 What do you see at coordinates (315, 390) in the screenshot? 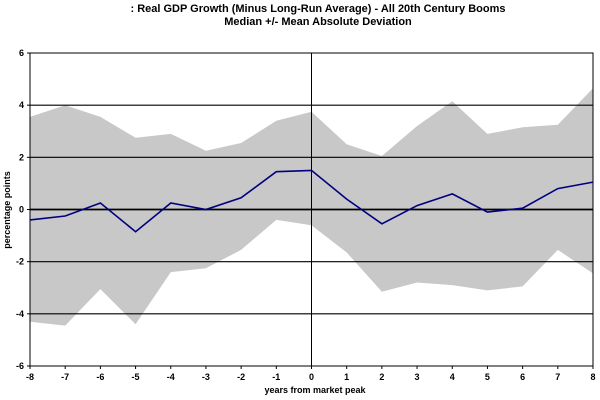
I see `x-axis-label: years from market peak` at bounding box center [315, 390].